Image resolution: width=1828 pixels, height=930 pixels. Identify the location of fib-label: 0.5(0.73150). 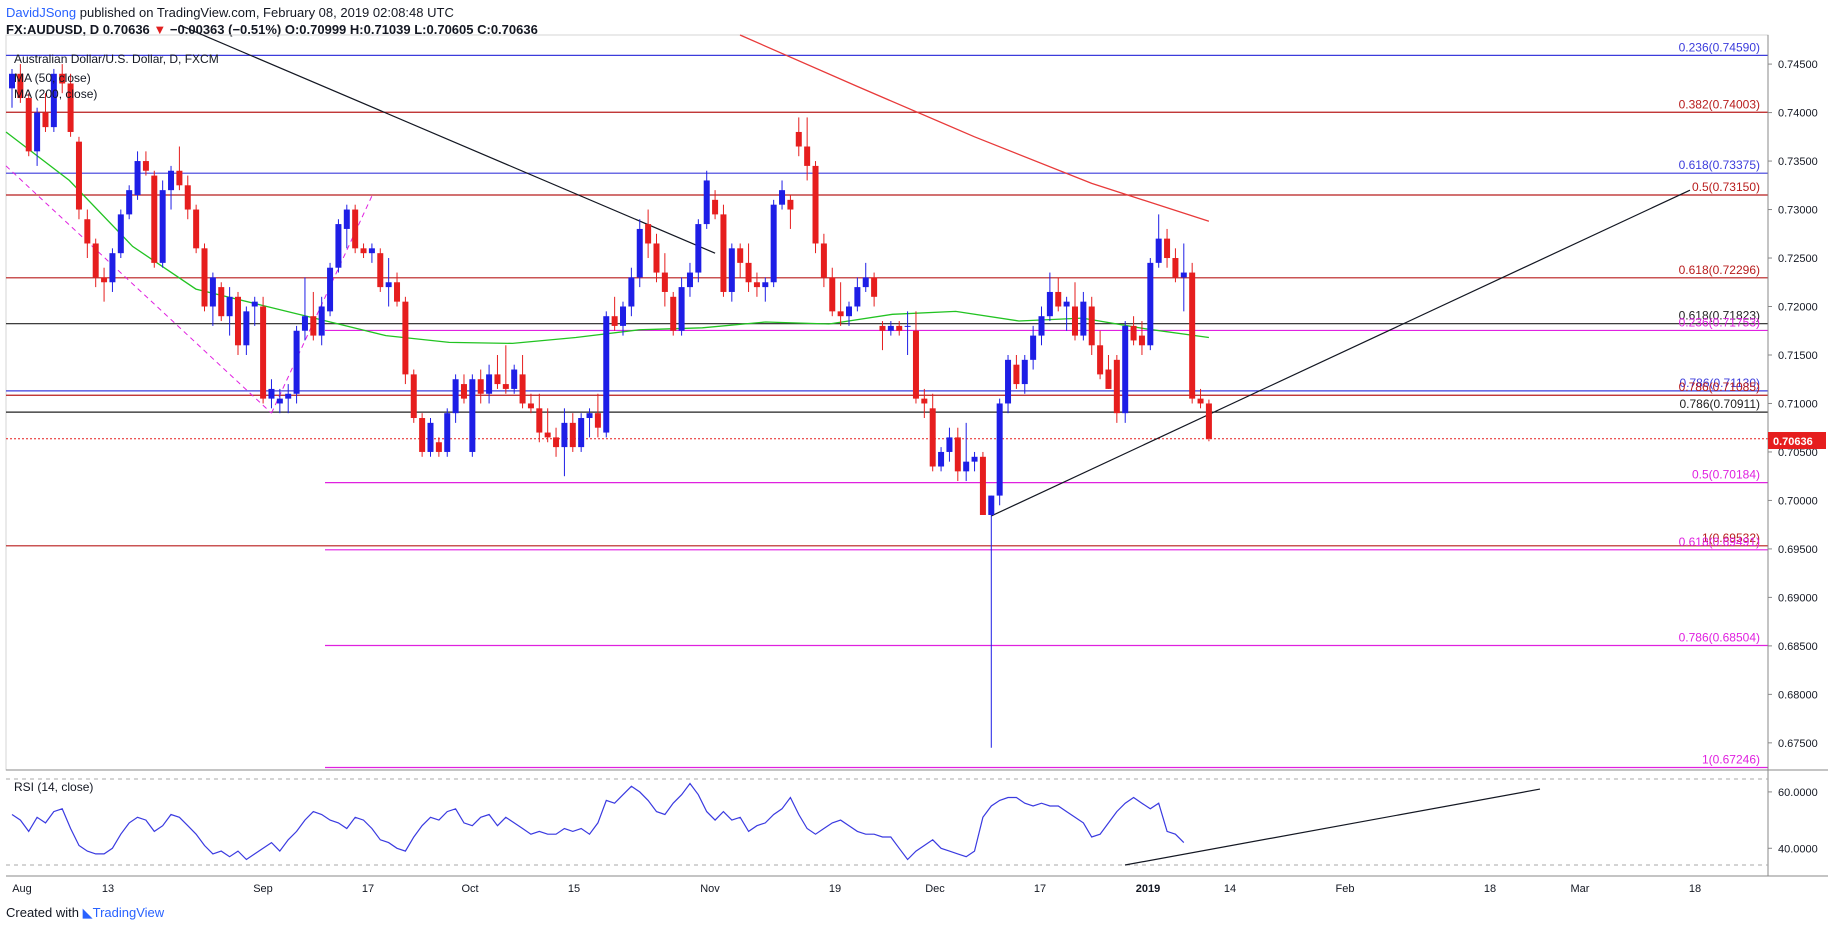
(1726, 187).